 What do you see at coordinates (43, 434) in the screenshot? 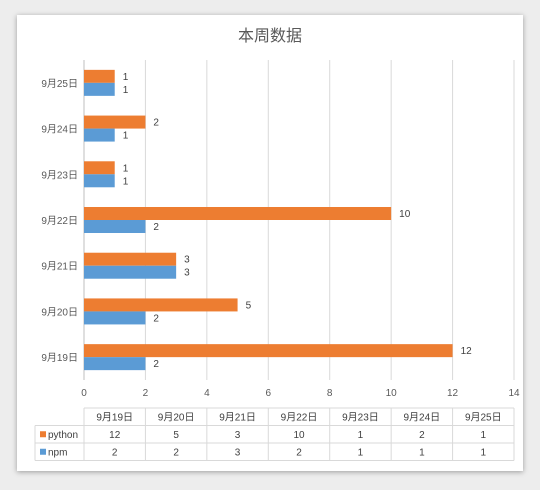
I see `legend-key-python` at bounding box center [43, 434].